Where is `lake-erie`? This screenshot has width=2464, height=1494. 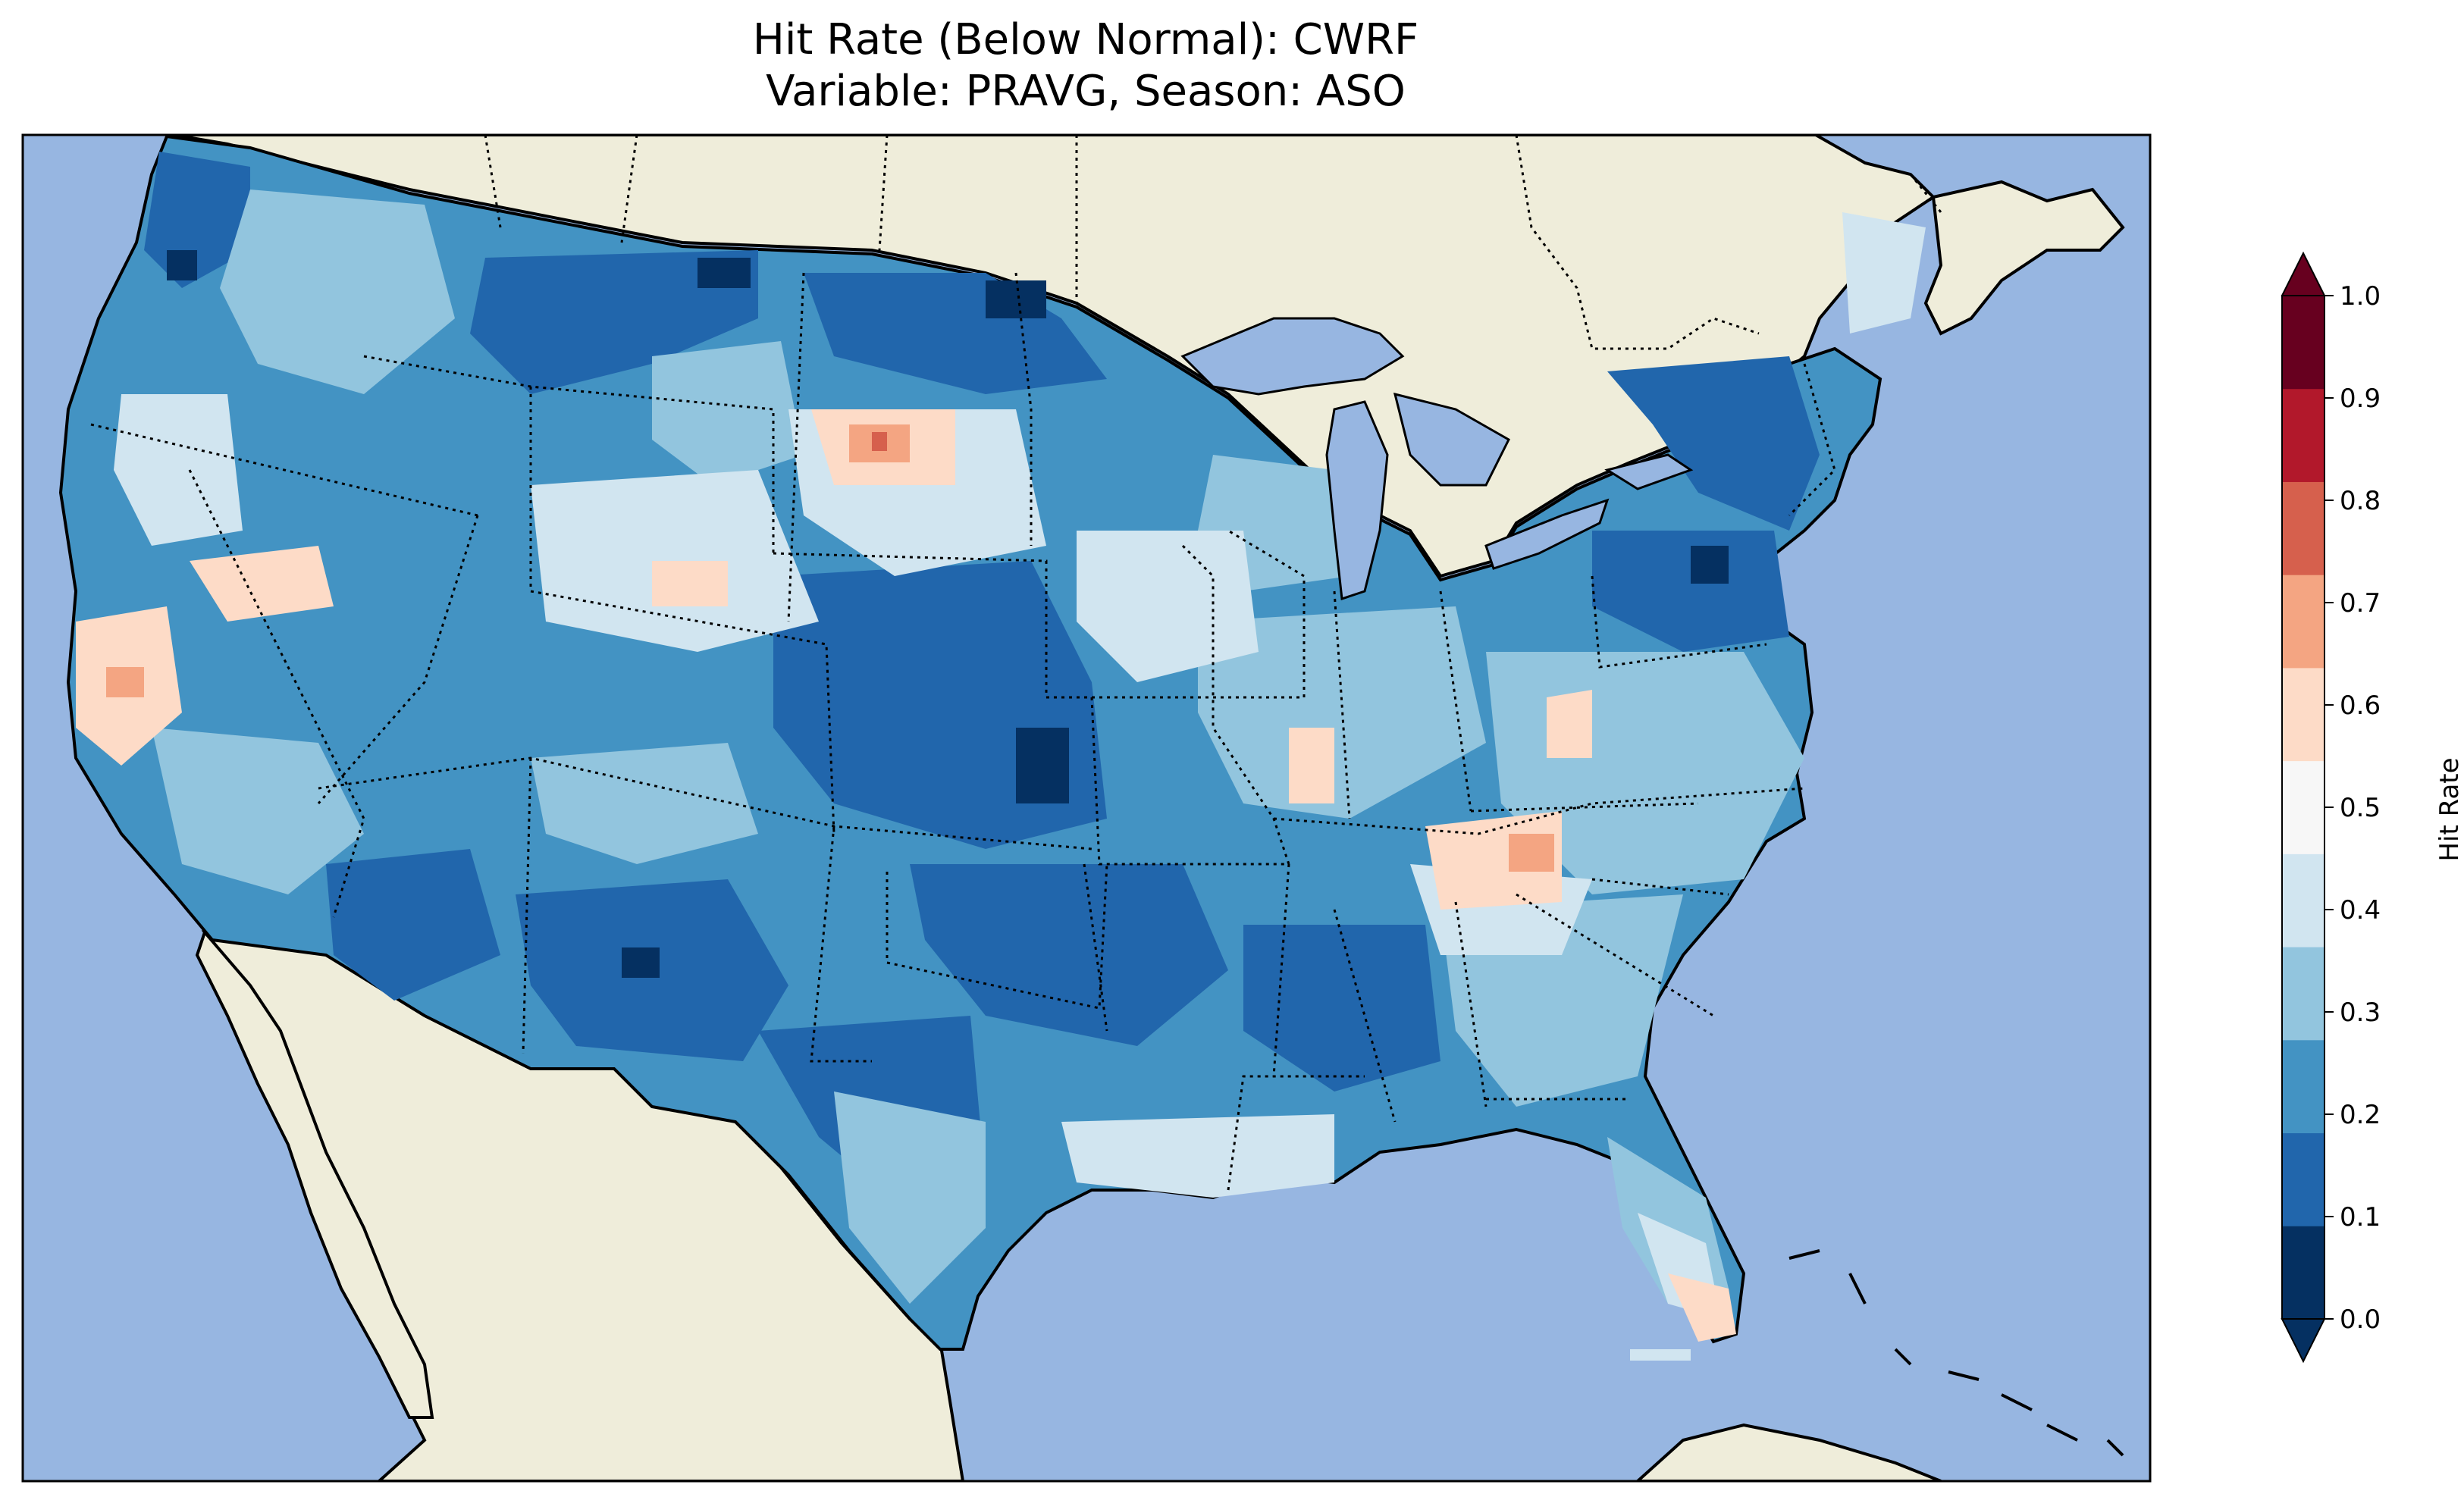 lake-erie is located at coordinates (1547, 534).